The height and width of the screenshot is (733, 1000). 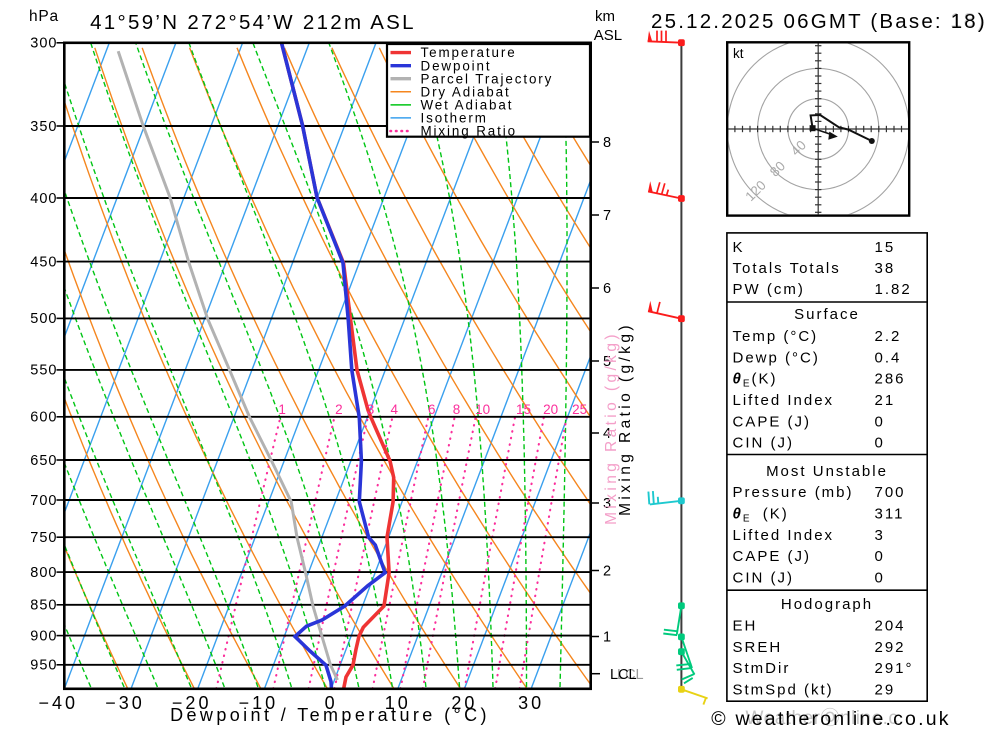 I want to click on svg-text: hPa, so click(x=44, y=16).